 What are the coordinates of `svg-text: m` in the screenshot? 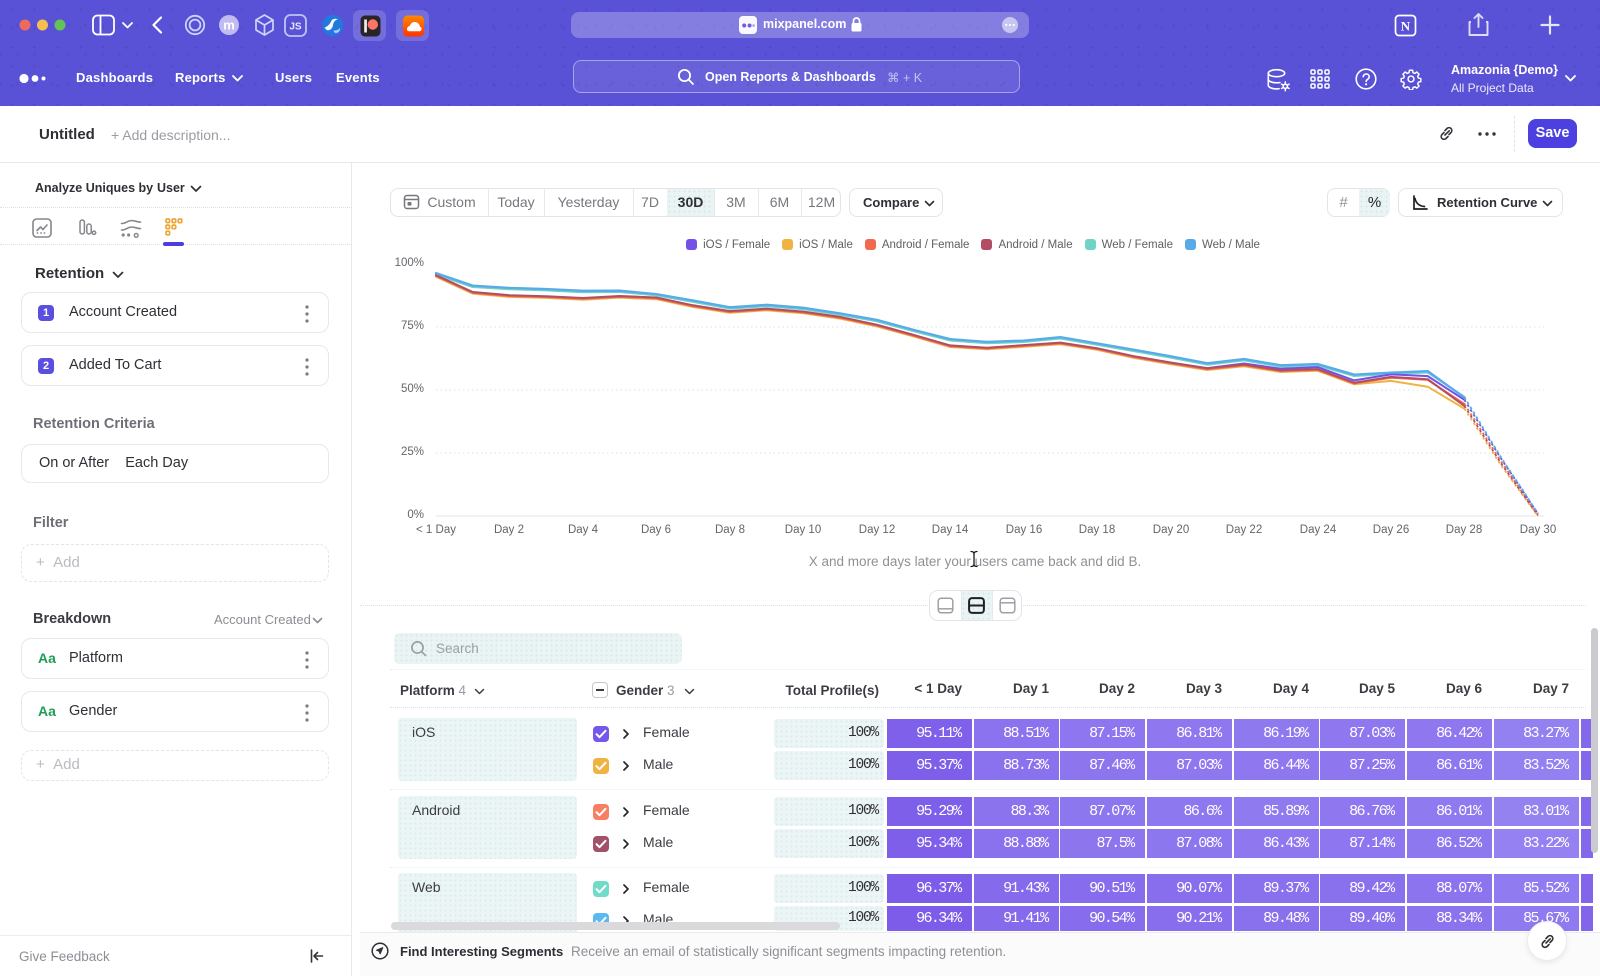 It's located at (229, 25).